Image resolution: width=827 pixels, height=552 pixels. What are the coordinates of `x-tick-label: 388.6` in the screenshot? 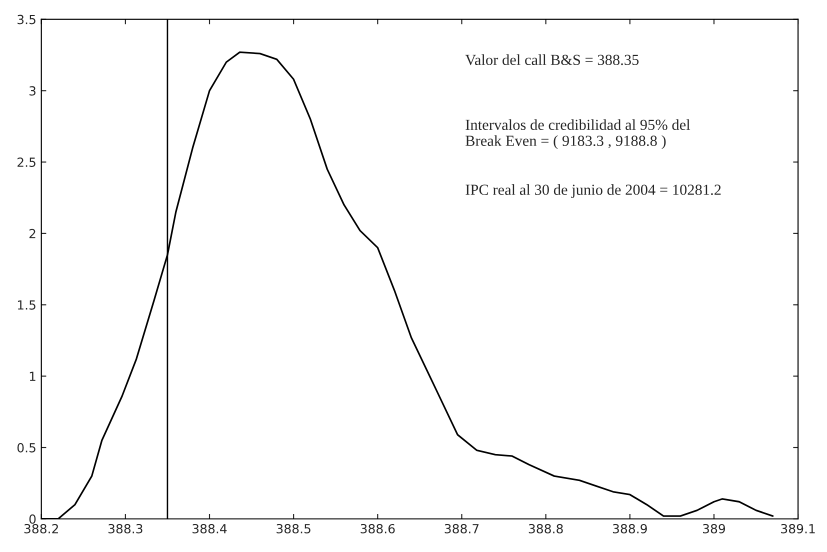 It's located at (377, 529).